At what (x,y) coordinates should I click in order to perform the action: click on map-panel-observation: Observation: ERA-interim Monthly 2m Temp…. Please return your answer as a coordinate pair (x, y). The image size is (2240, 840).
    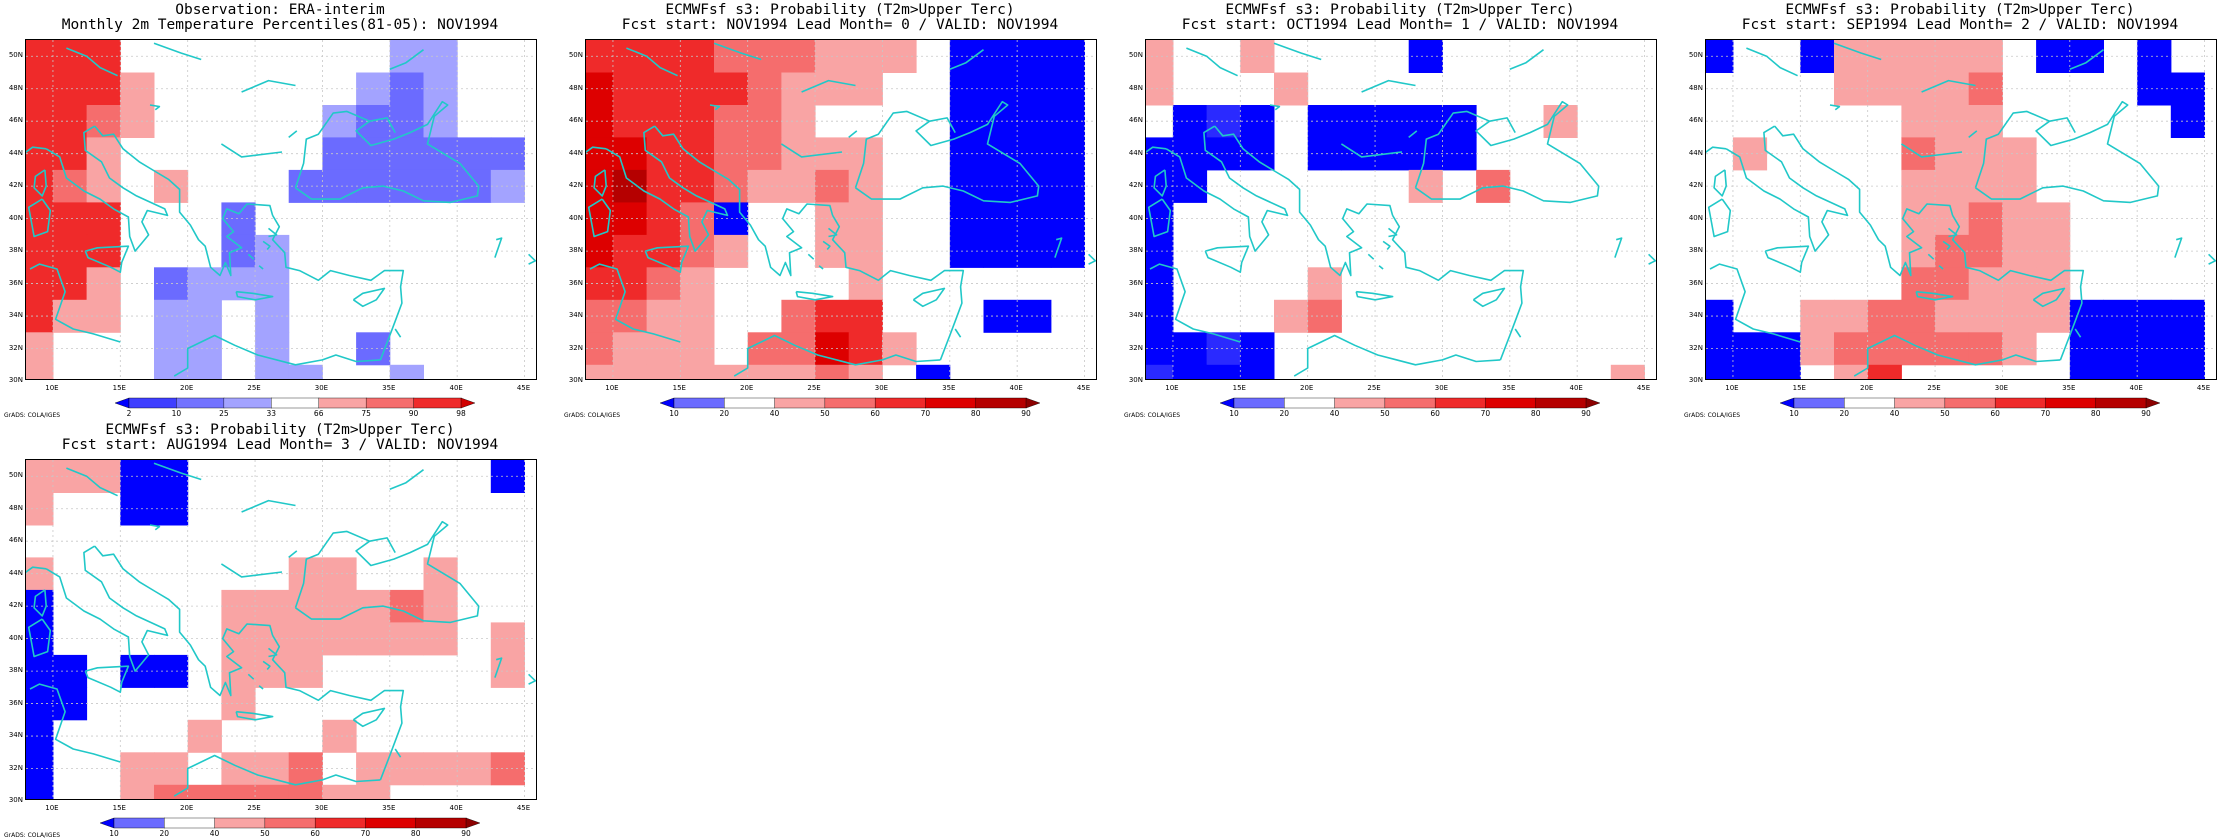
    Looking at the image, I should click on (280, 210).